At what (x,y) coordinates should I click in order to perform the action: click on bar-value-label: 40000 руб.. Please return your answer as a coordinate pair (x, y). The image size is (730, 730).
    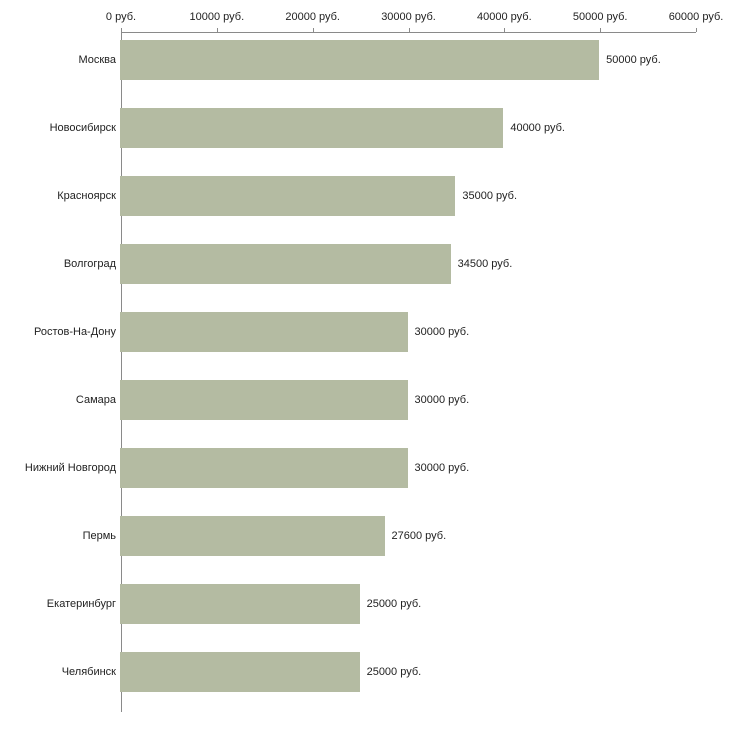
    Looking at the image, I should click on (537, 128).